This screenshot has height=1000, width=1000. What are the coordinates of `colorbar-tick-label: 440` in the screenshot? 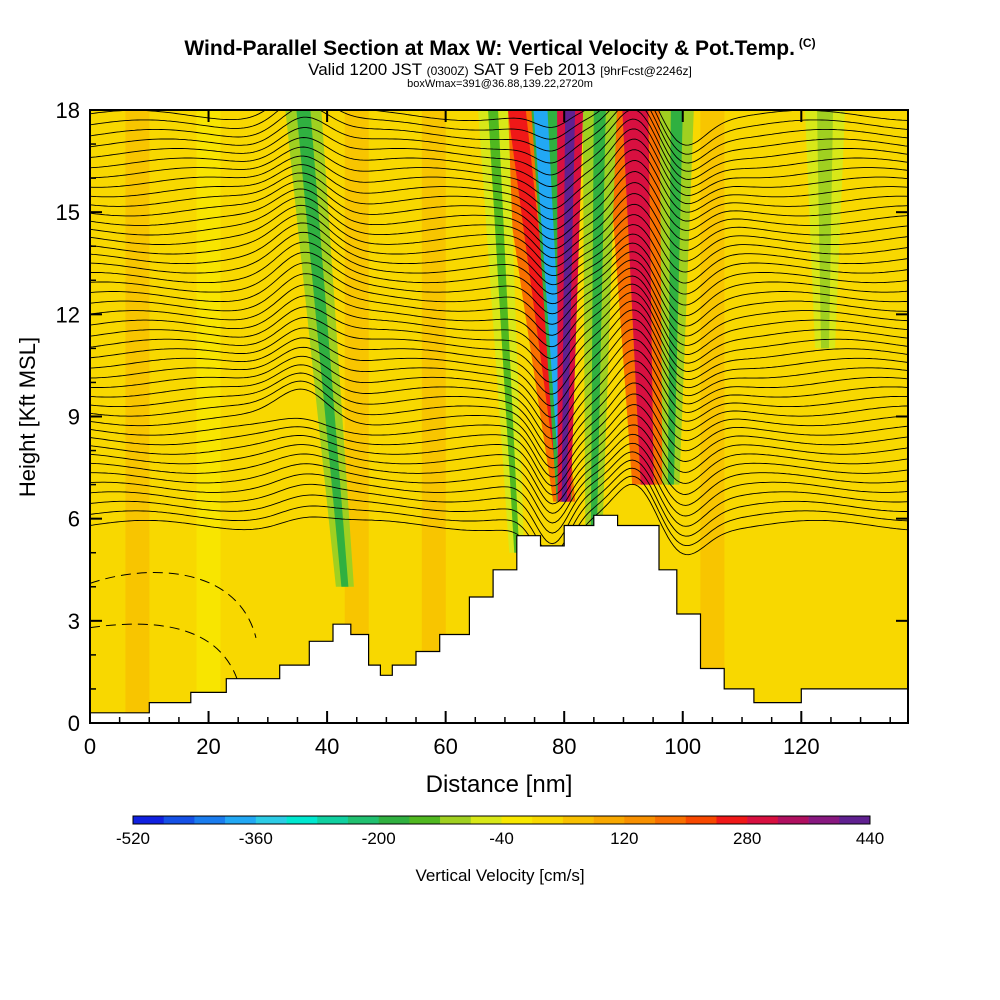 It's located at (870, 838).